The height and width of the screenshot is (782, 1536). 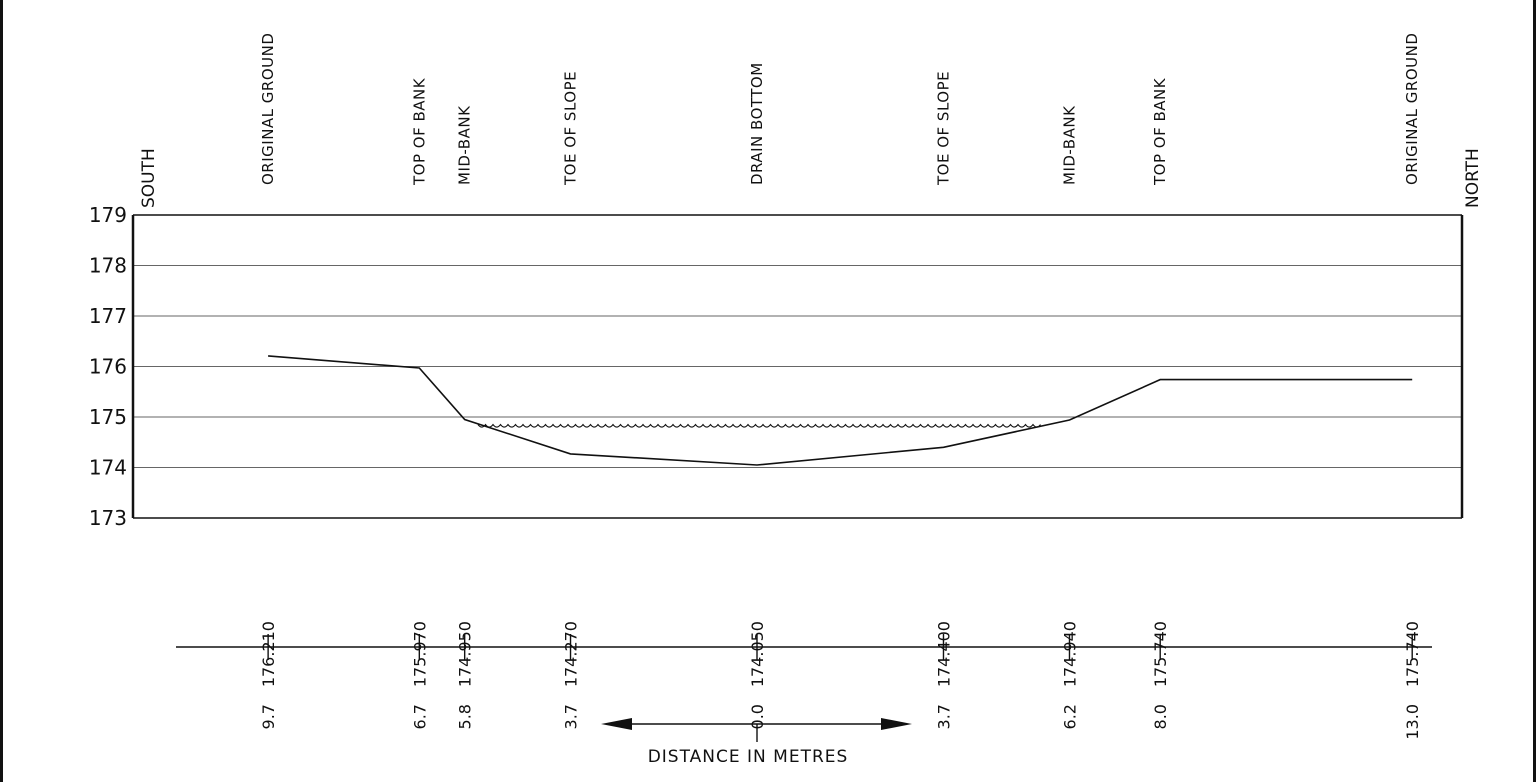 What do you see at coordinates (840, 410) in the screenshot?
I see `ground-profile-line` at bounding box center [840, 410].